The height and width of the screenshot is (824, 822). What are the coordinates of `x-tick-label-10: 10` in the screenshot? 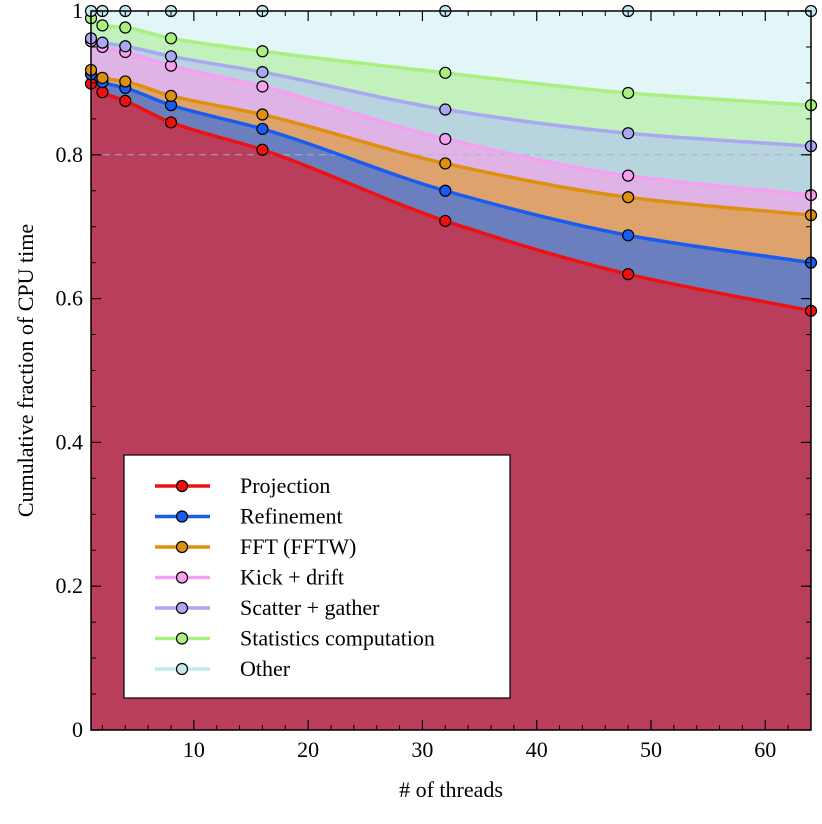 It's located at (194, 749).